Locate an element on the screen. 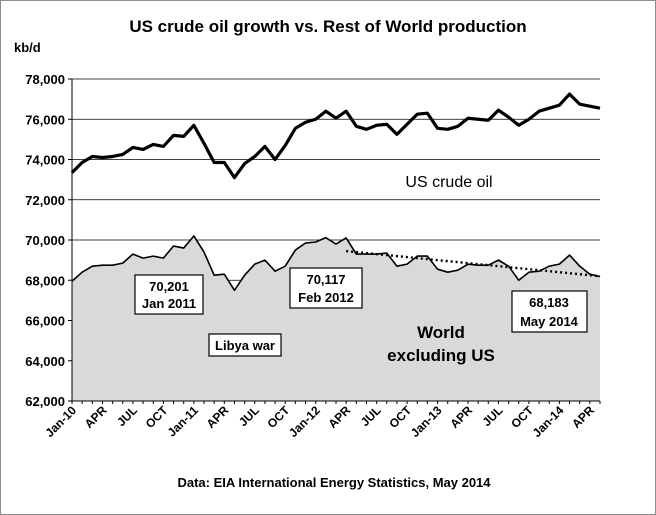 This screenshot has width=656, height=515. annotation-may-2014: 68,183 May 2014 is located at coordinates (549, 311).